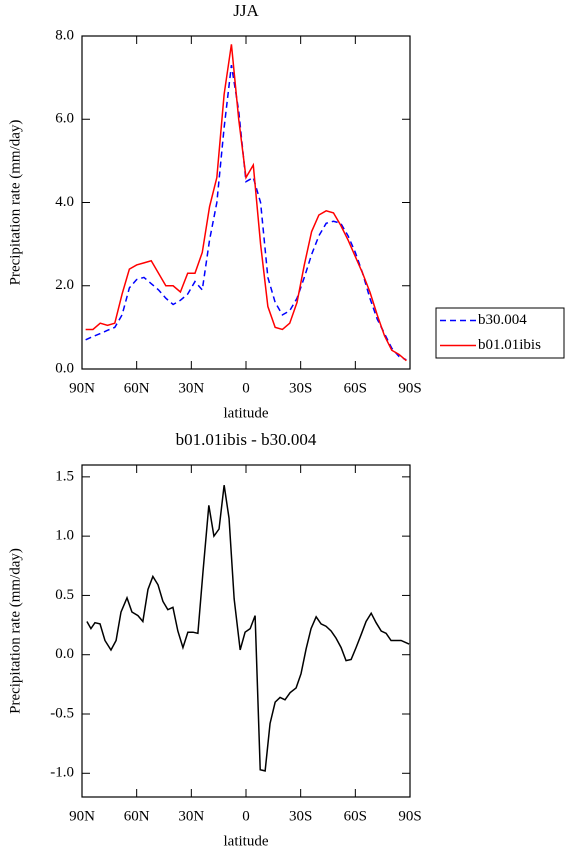 The image size is (565, 851). Describe the element at coordinates (64, 119) in the screenshot. I see `y-tick-label: 6.0` at that location.